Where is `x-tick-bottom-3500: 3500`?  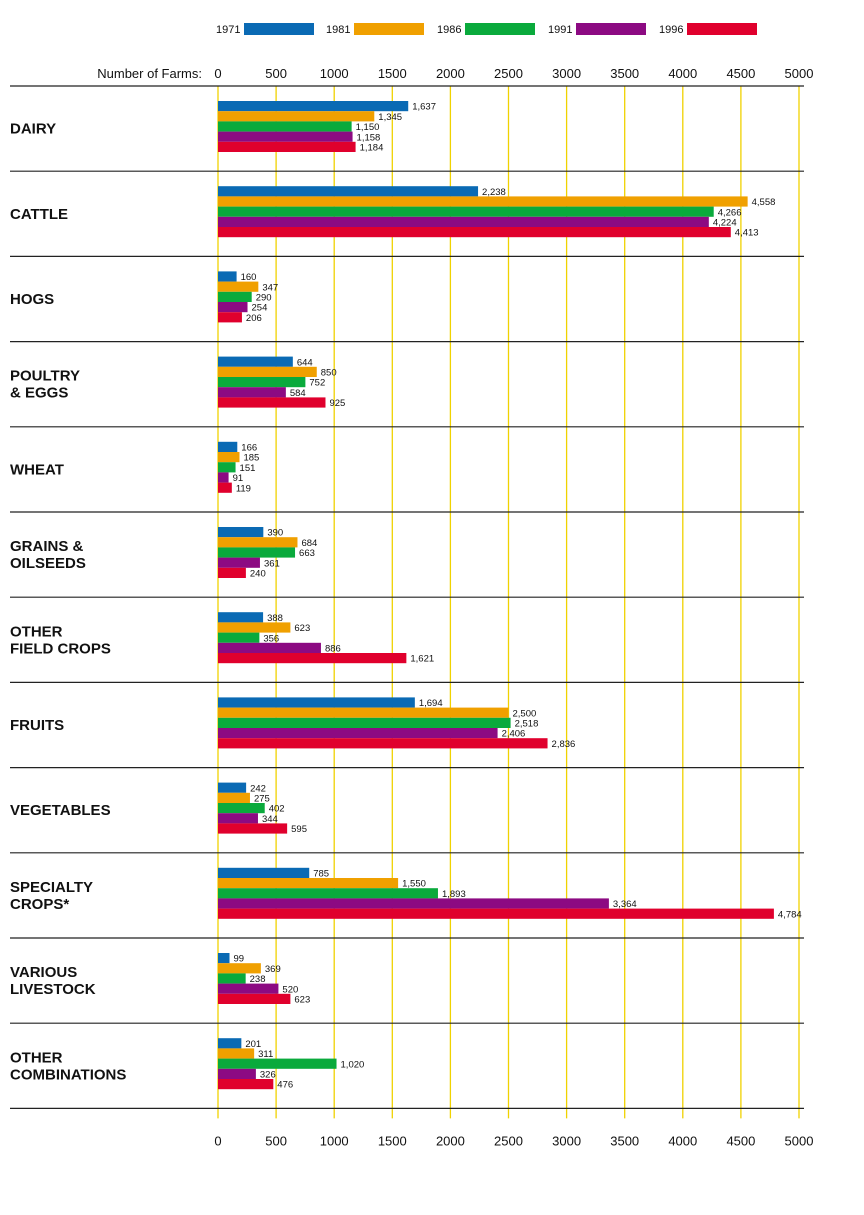
x-tick-bottom-3500: 3500 is located at coordinates (624, 1140).